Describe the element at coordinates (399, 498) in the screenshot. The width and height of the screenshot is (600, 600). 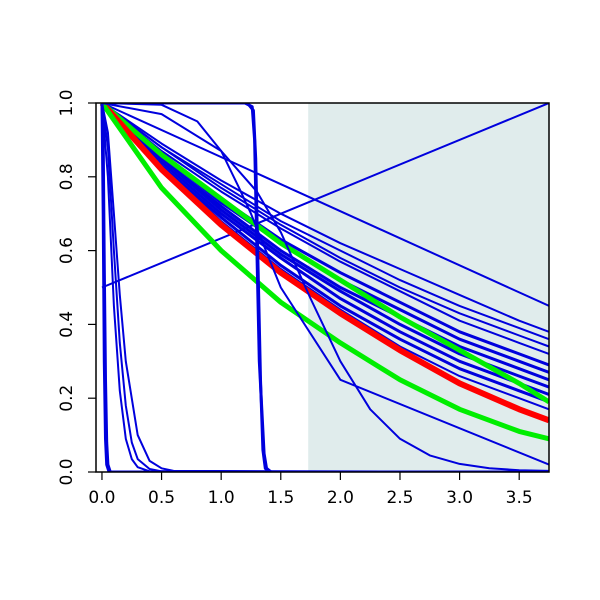
I see `x-tick-label: 2.5` at that location.